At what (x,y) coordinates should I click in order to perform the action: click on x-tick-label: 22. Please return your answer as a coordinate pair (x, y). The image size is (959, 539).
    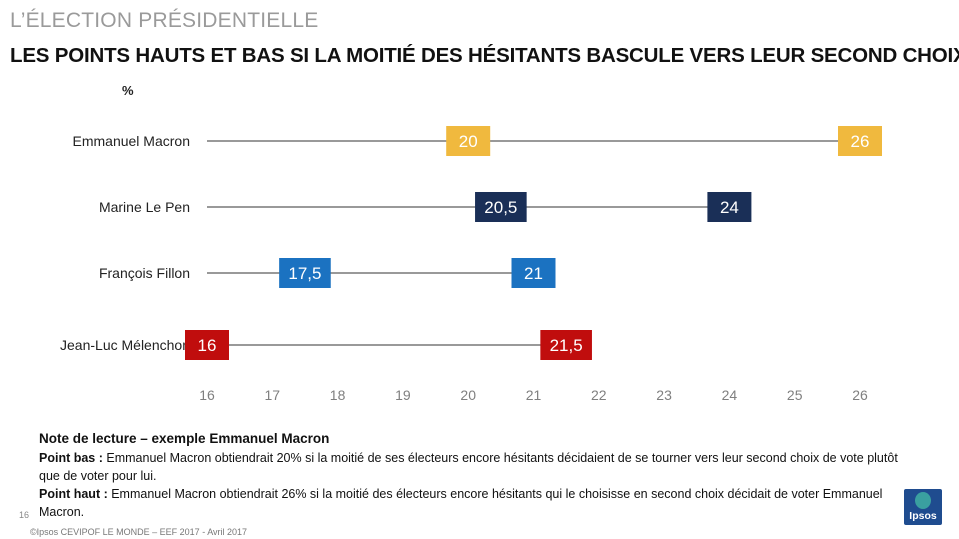
    Looking at the image, I should click on (599, 395).